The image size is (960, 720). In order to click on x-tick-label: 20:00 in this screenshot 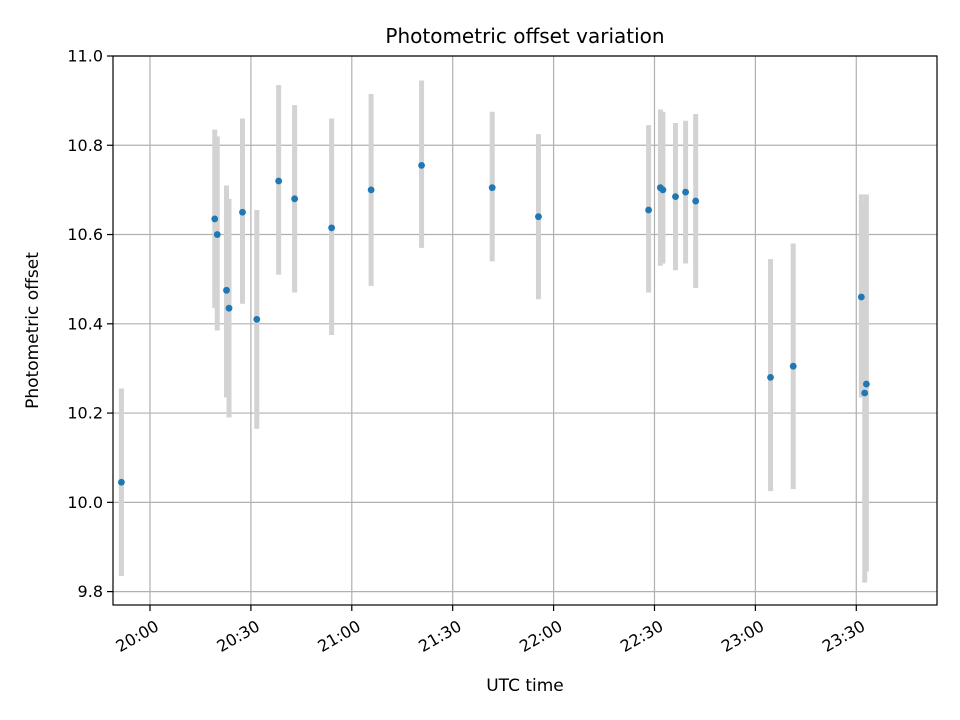, I will do `click(137, 636)`.